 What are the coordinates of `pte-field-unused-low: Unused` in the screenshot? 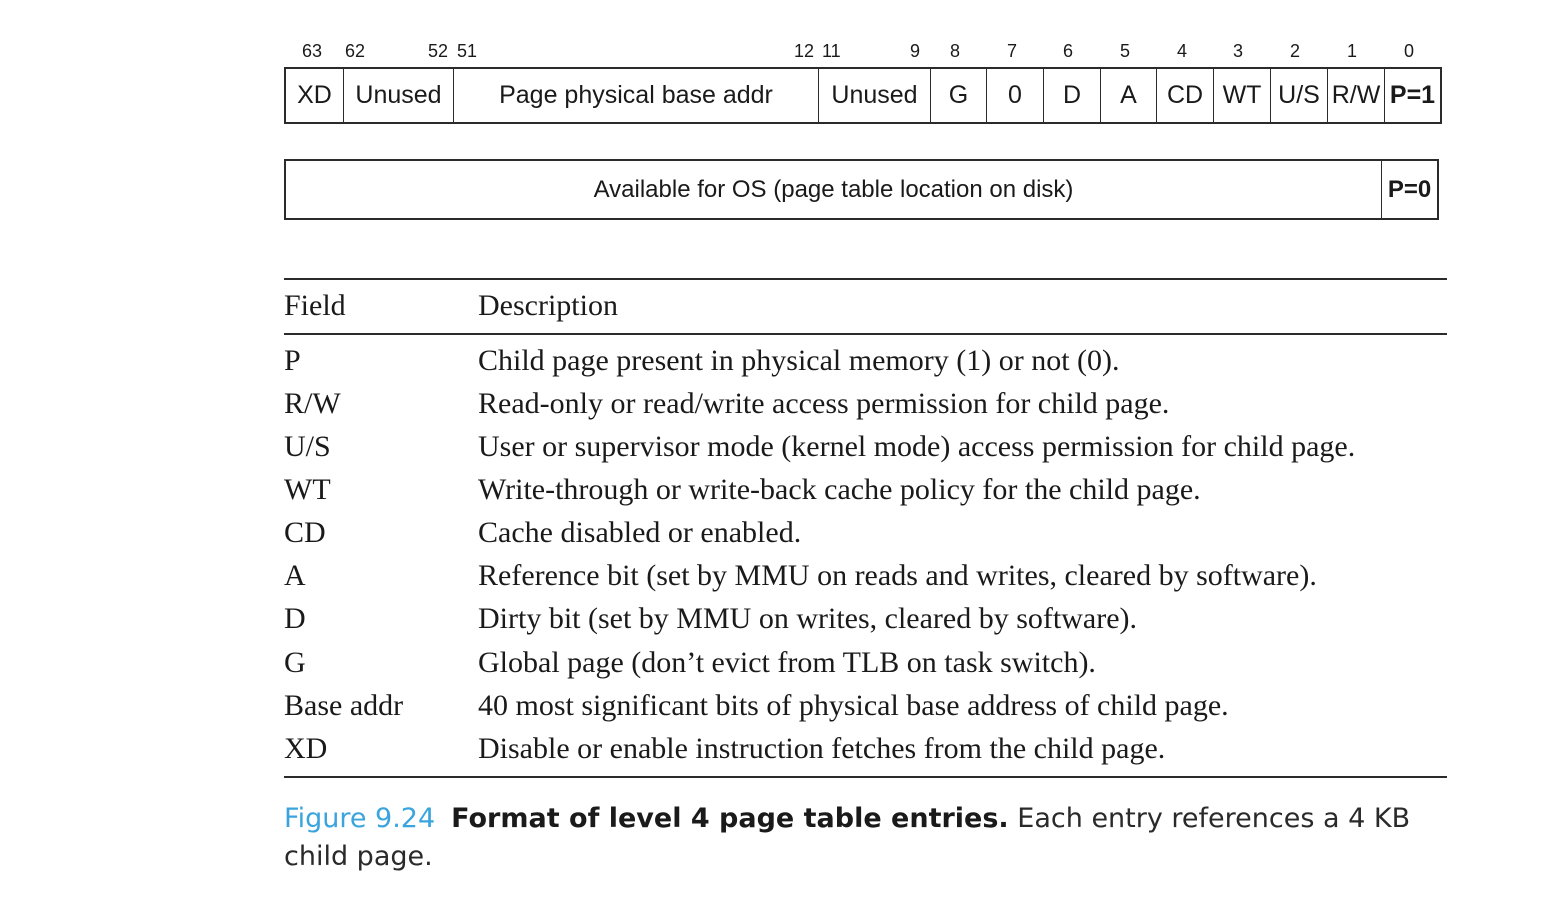 It's located at (875, 95).